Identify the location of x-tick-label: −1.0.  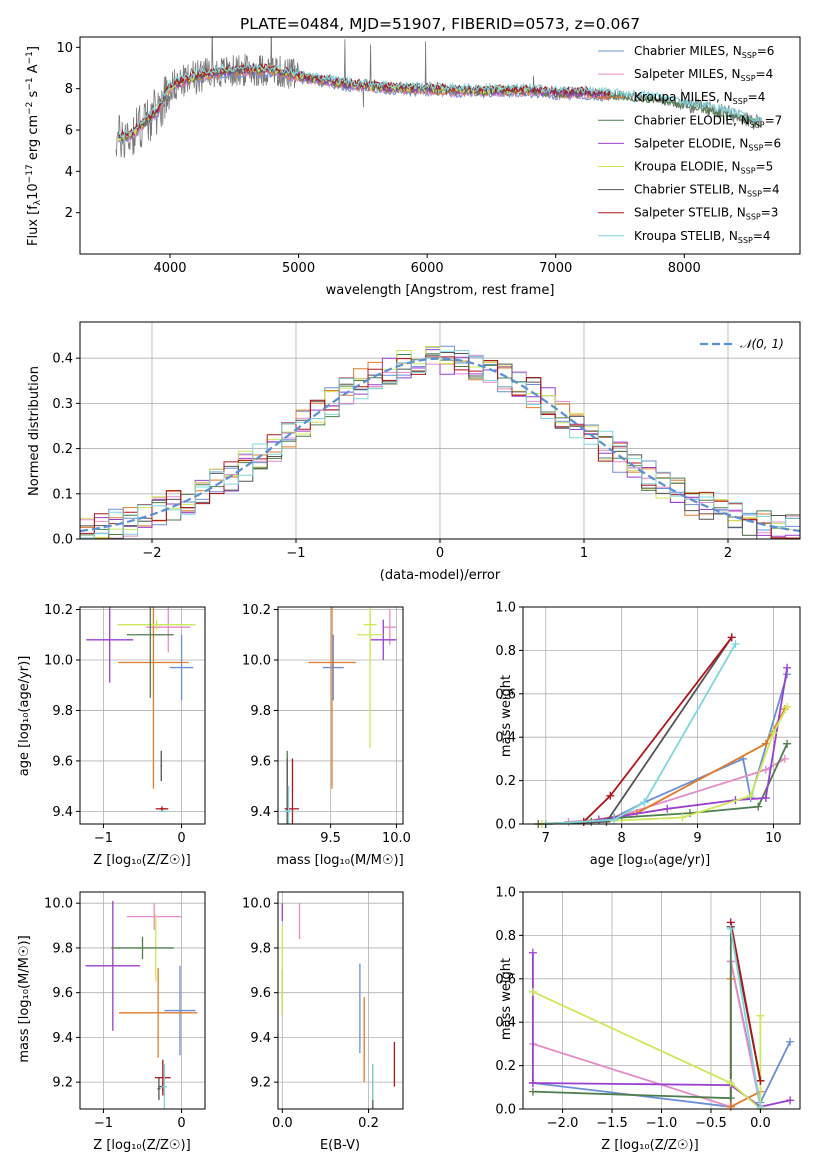
(662, 1123).